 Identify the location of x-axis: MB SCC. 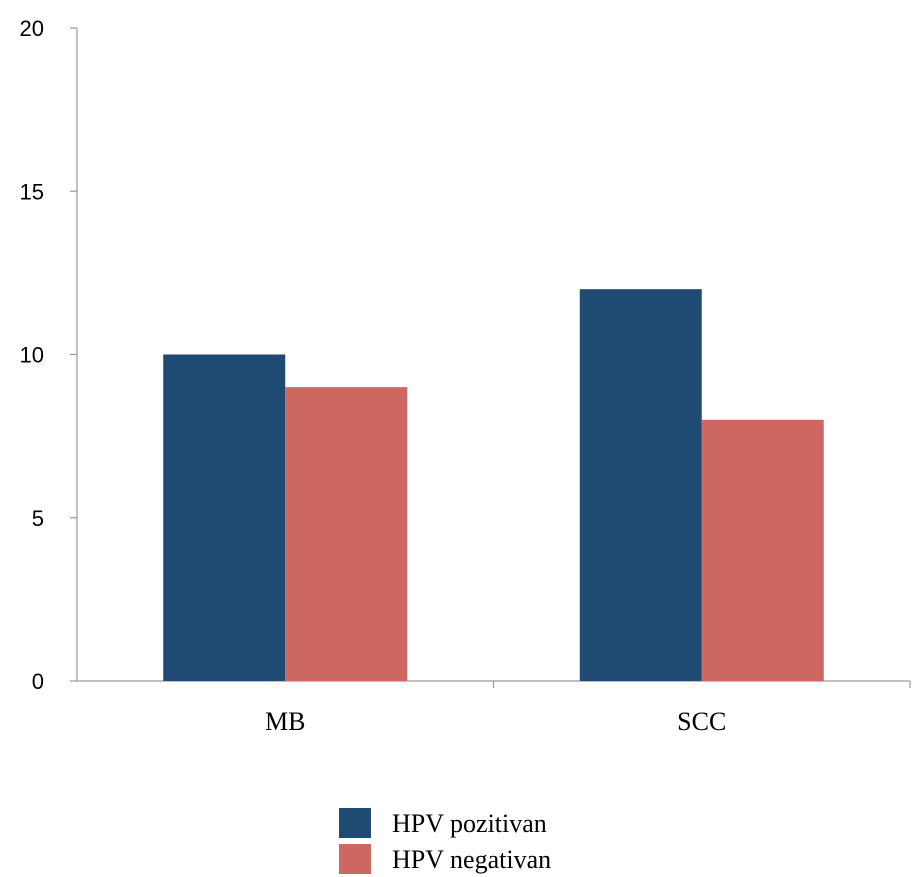
(494, 708).